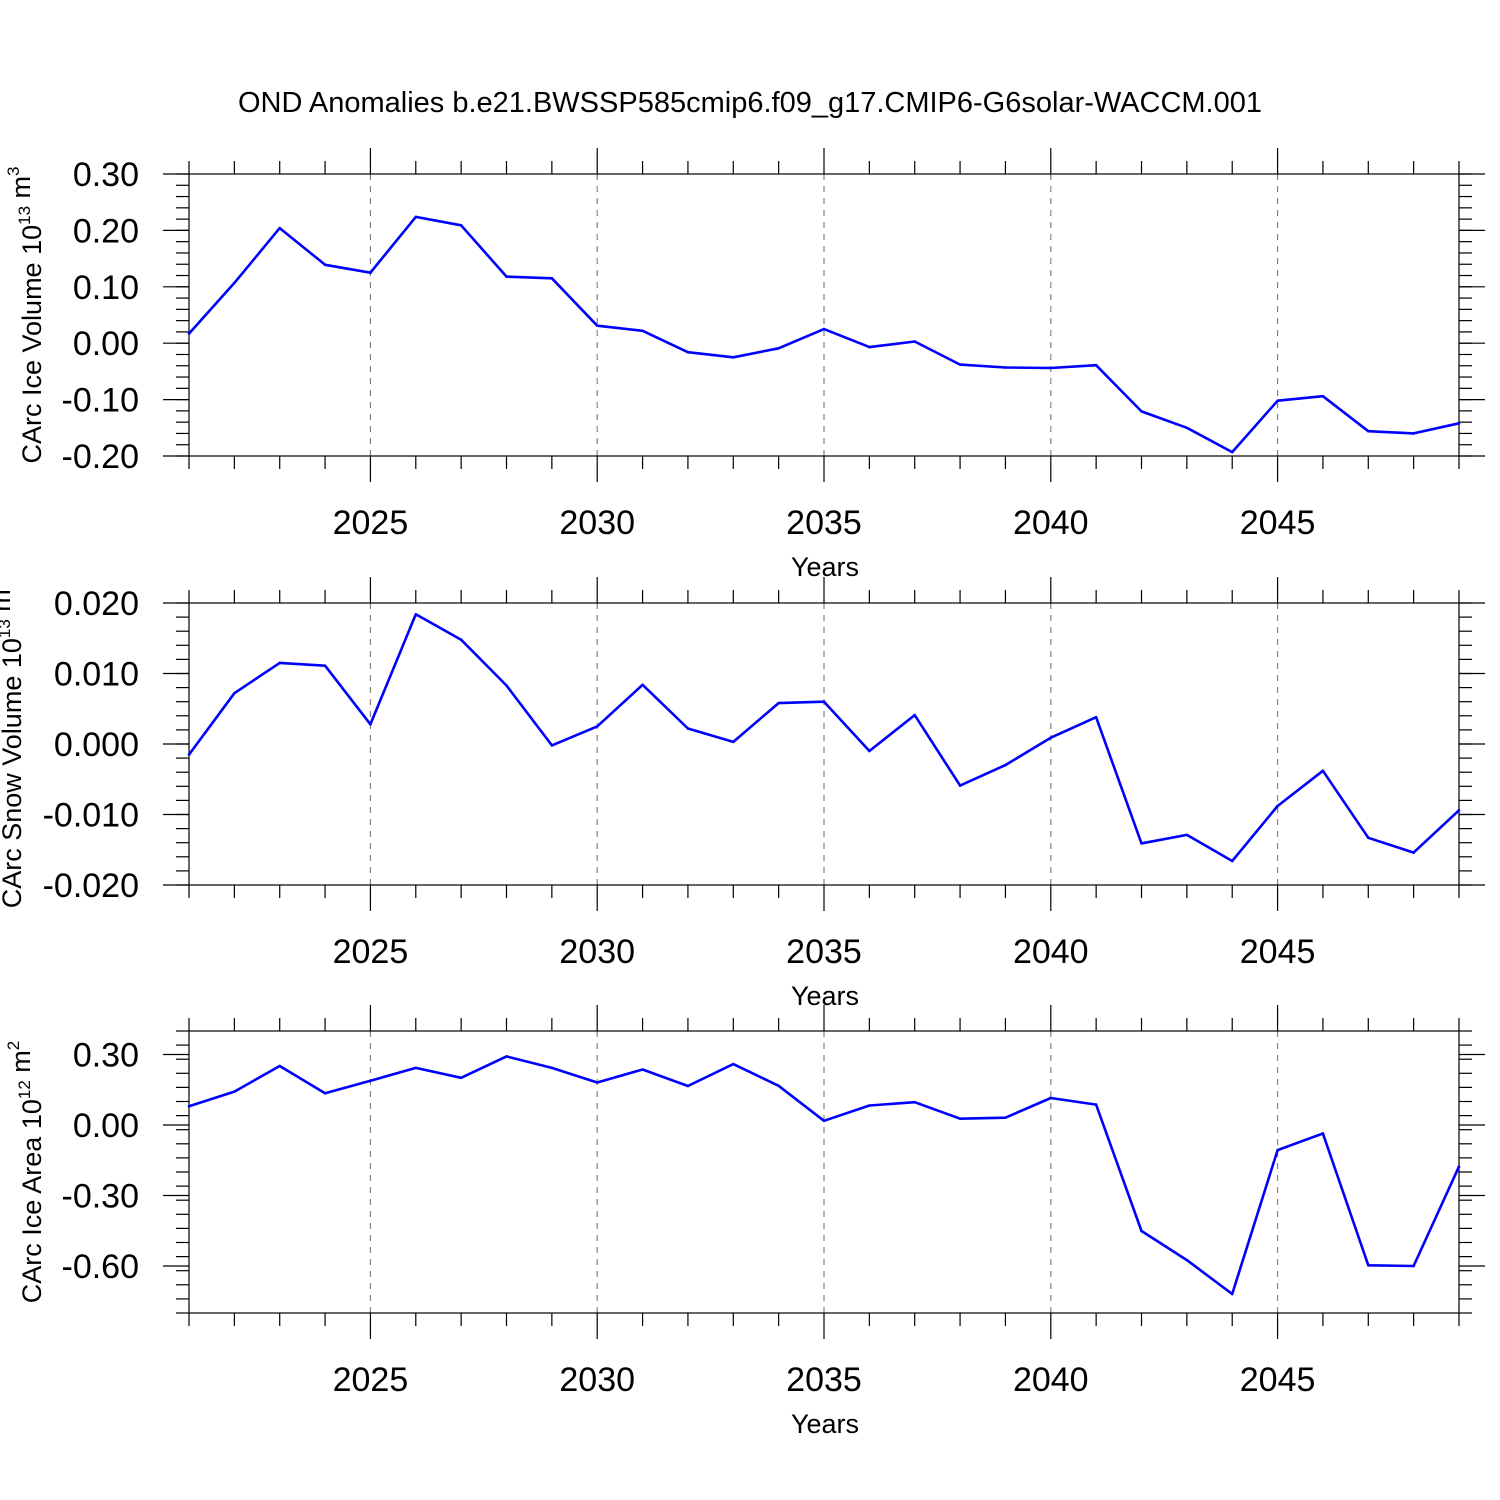 The image size is (1500, 1500). What do you see at coordinates (96, 745) in the screenshot?
I see `y-tick-label: 0.000` at bounding box center [96, 745].